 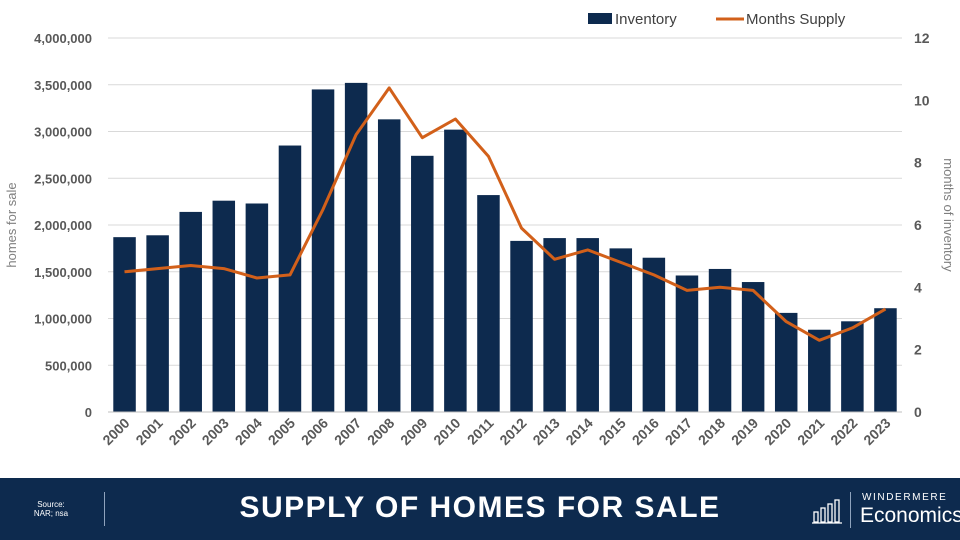 What do you see at coordinates (578, 431) in the screenshot?
I see `x-tick-label: 2014` at bounding box center [578, 431].